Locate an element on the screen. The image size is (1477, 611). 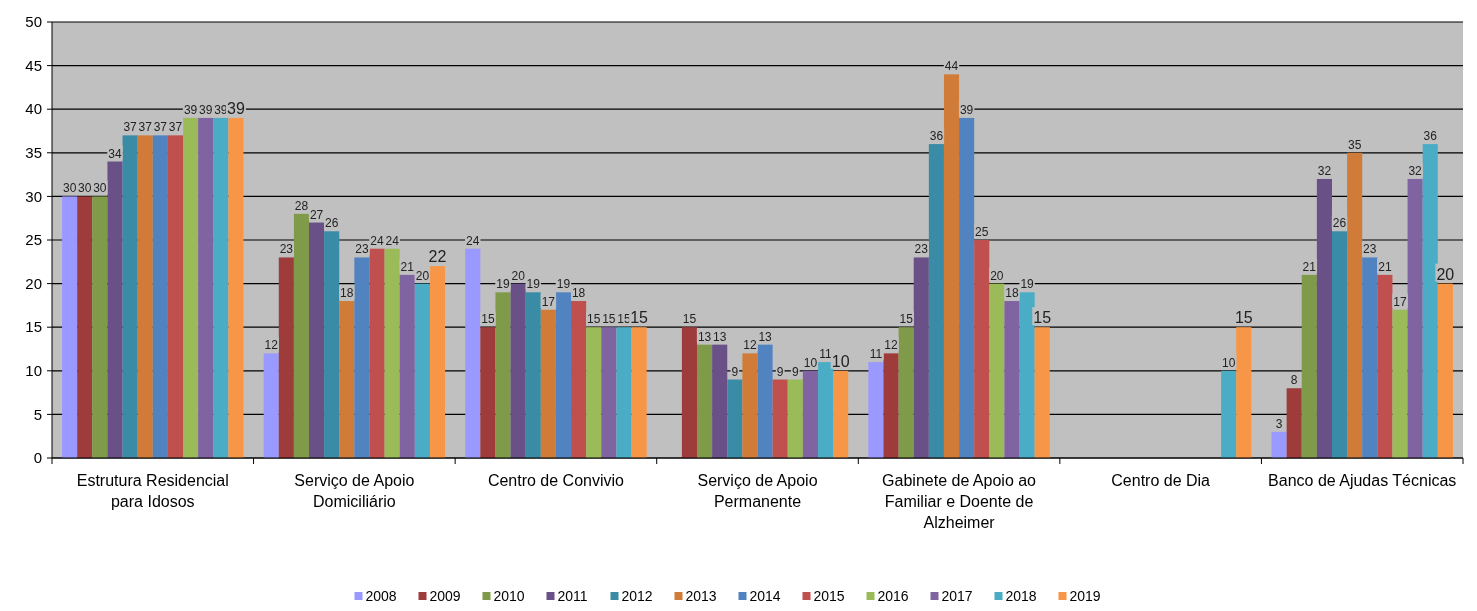
x-tick-label: Estrutura Residencial para Idosos is located at coordinates (152, 491).